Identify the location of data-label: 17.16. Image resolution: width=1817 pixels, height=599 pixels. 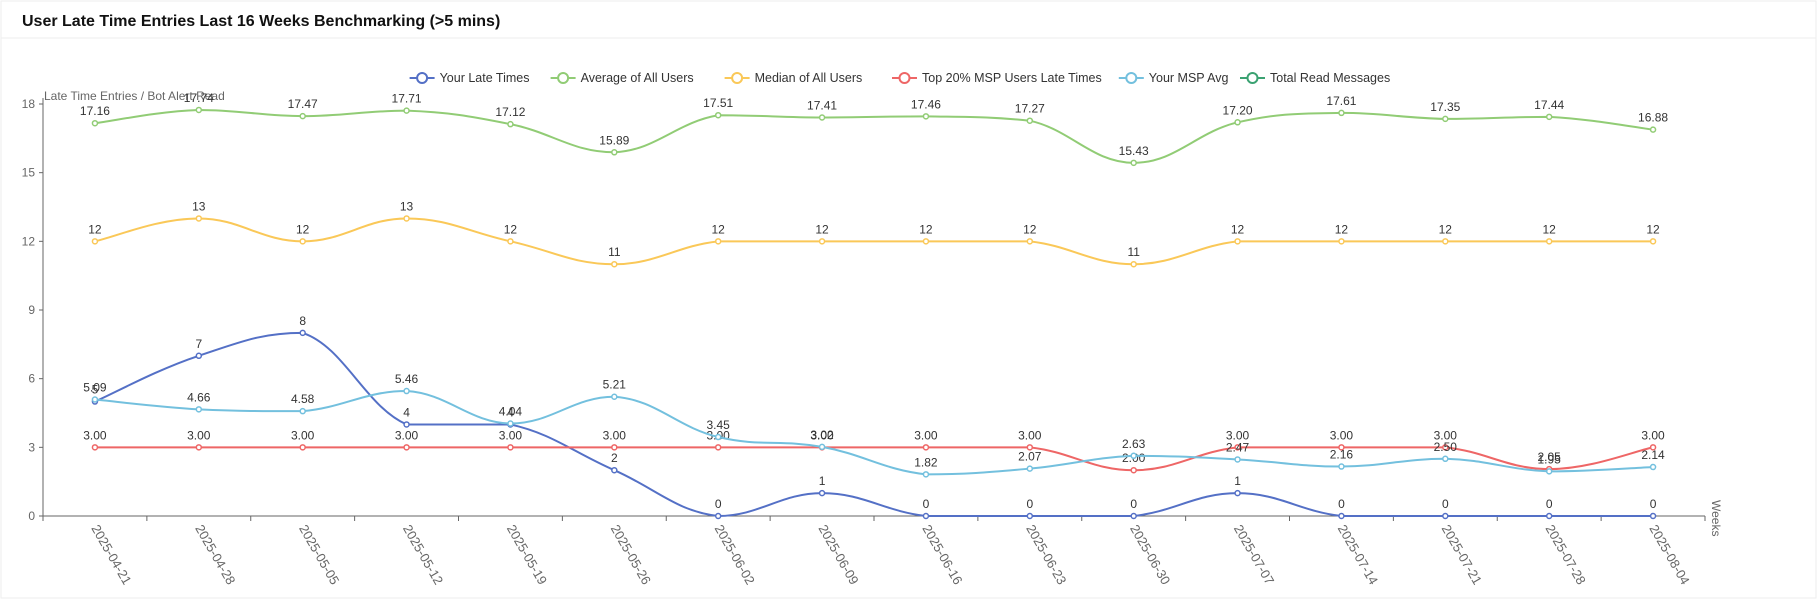
(95, 111).